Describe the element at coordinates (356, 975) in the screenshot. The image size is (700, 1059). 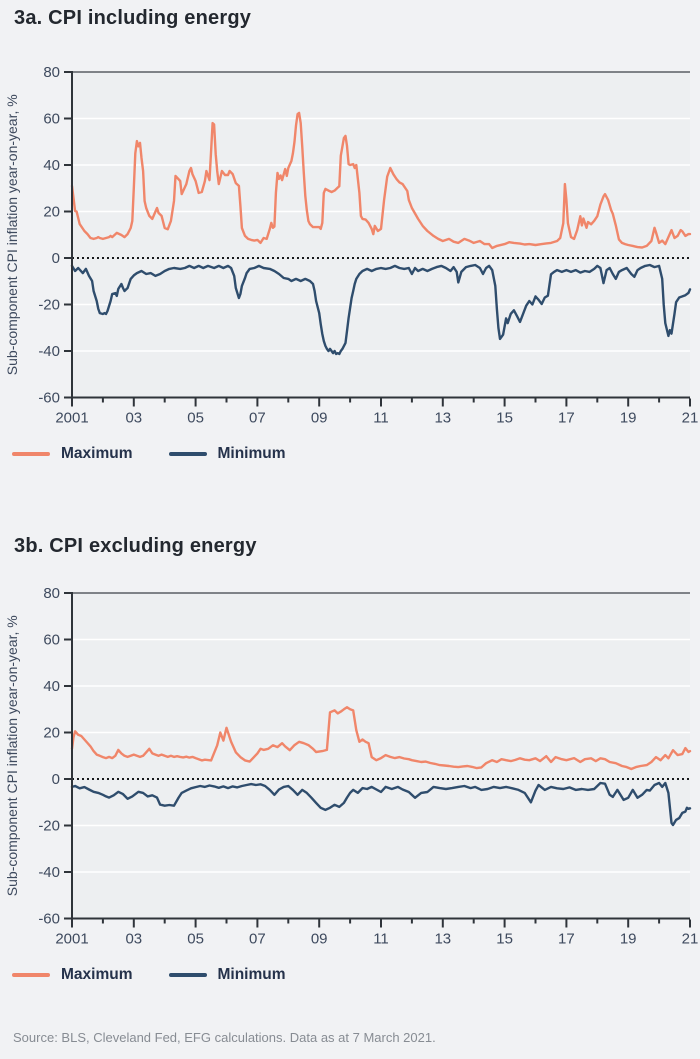
I see `legend-3b: Maximum Minimum` at that location.